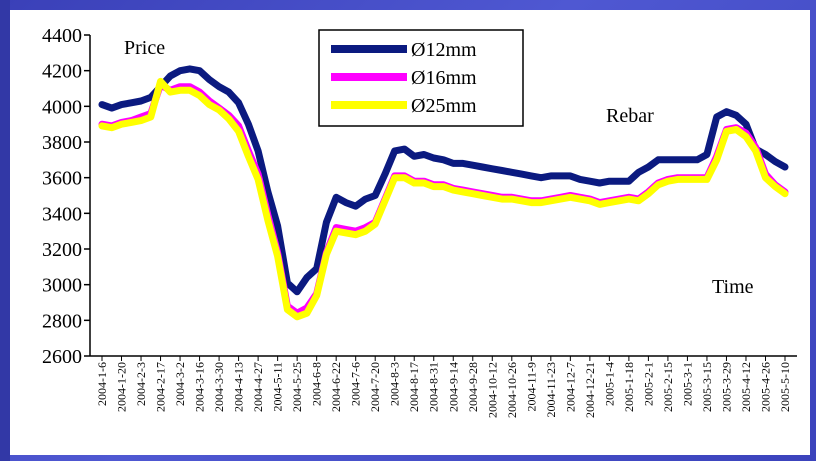 This screenshot has height=461, width=816. Describe the element at coordinates (161, 387) in the screenshot. I see `x-tick-label: 2004-2-17` at that location.